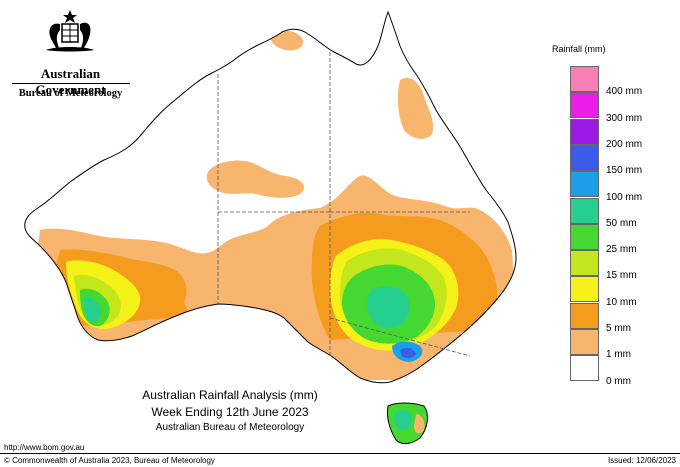 The width and height of the screenshot is (680, 467). What do you see at coordinates (624, 92) in the screenshot?
I see `legend-label: 400 mm` at bounding box center [624, 92].